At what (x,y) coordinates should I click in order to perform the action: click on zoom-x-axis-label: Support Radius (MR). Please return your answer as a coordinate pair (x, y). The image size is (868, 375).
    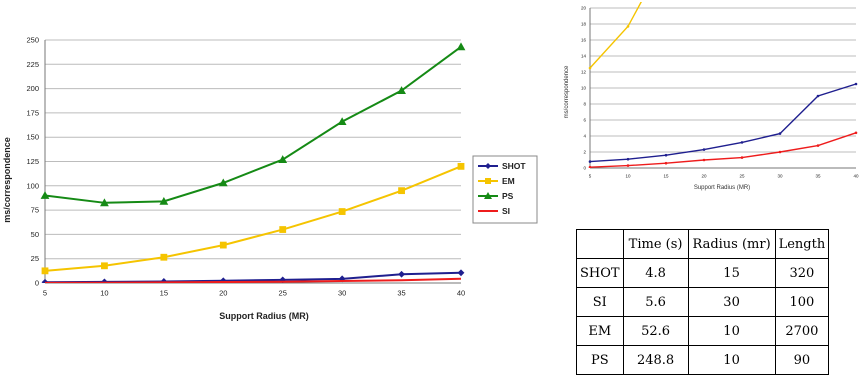
    Looking at the image, I should click on (722, 188).